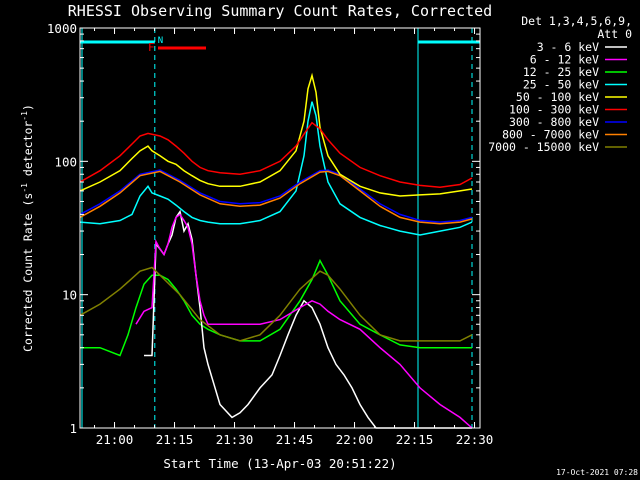  I want to click on legend-label: 7000 - 15000 keV, so click(543, 147).